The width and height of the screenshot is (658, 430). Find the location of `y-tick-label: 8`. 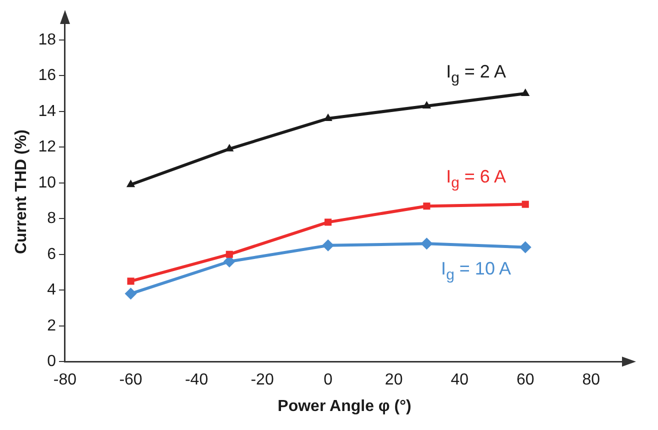

y-tick-label: 8 is located at coordinates (51, 219).